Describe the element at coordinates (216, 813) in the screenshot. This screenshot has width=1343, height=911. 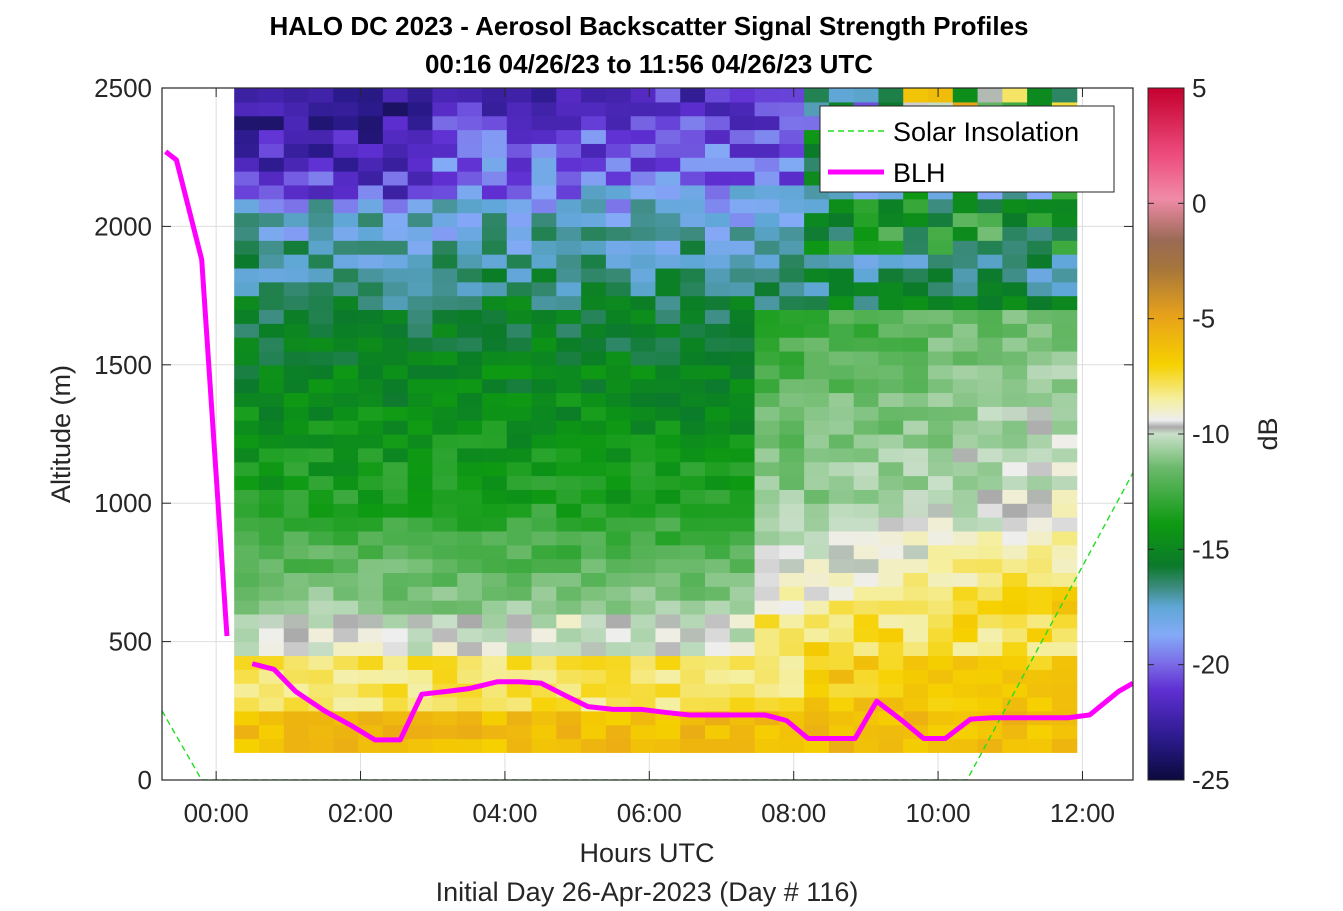
I see `x-tick-label: 00:00` at that location.